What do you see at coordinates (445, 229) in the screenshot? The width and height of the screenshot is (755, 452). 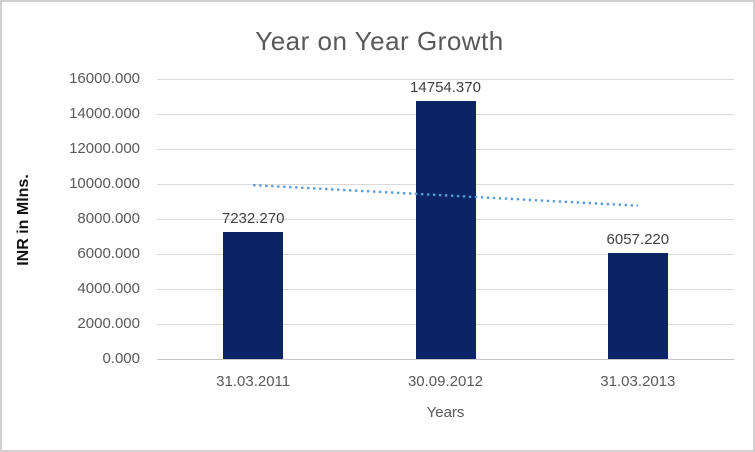 I see `bar-30.09.2012` at bounding box center [445, 229].